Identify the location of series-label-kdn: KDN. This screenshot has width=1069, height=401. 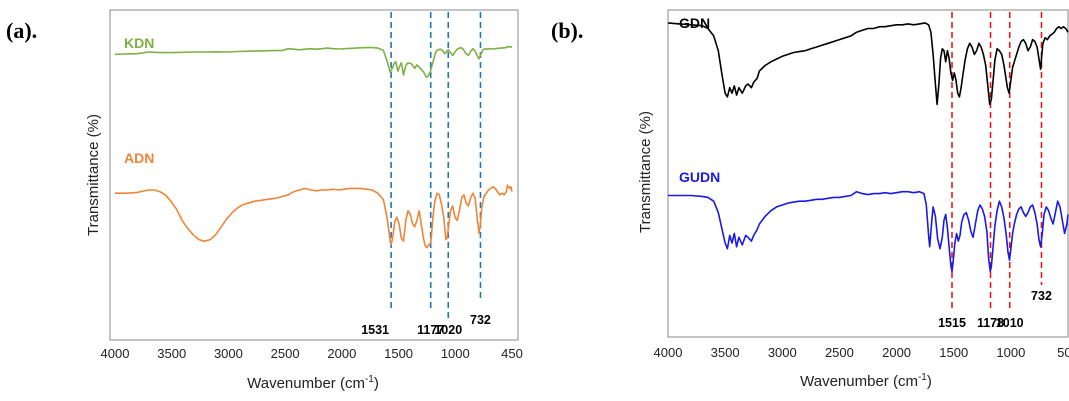
(139, 43).